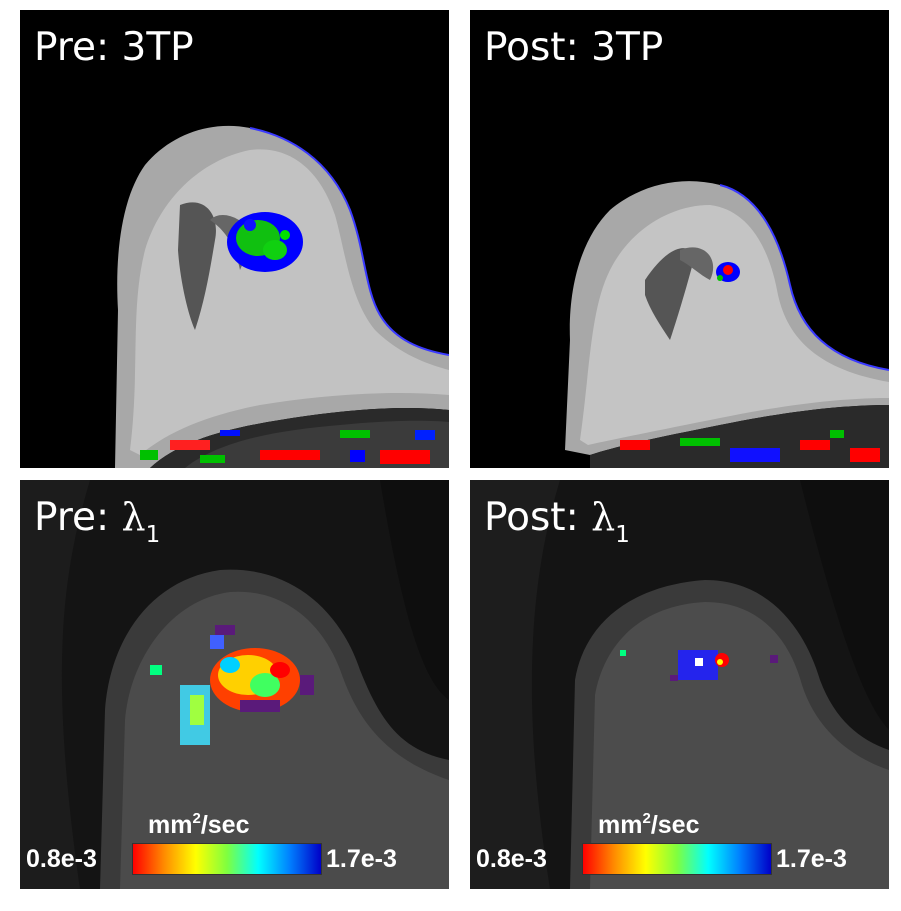  What do you see at coordinates (603, 517) in the screenshot?
I see `post-lambda1-title-symbol: λ` at bounding box center [603, 517].